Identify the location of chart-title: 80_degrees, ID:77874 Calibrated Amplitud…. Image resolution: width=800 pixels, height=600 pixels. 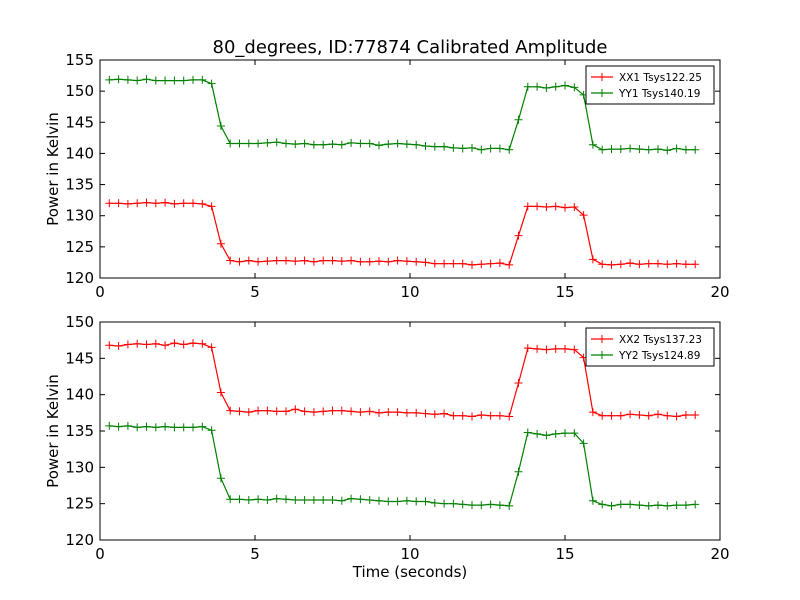
(410, 47).